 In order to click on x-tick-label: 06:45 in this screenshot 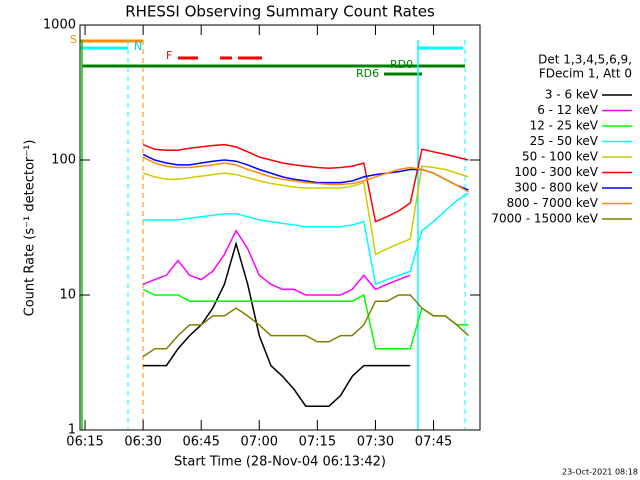, I will do `click(200, 442)`.